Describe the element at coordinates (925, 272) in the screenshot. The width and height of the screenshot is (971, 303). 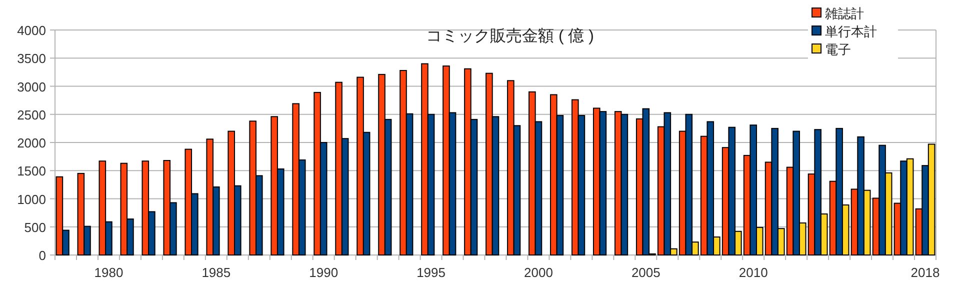
I see `x-tick-label: 2018` at that location.